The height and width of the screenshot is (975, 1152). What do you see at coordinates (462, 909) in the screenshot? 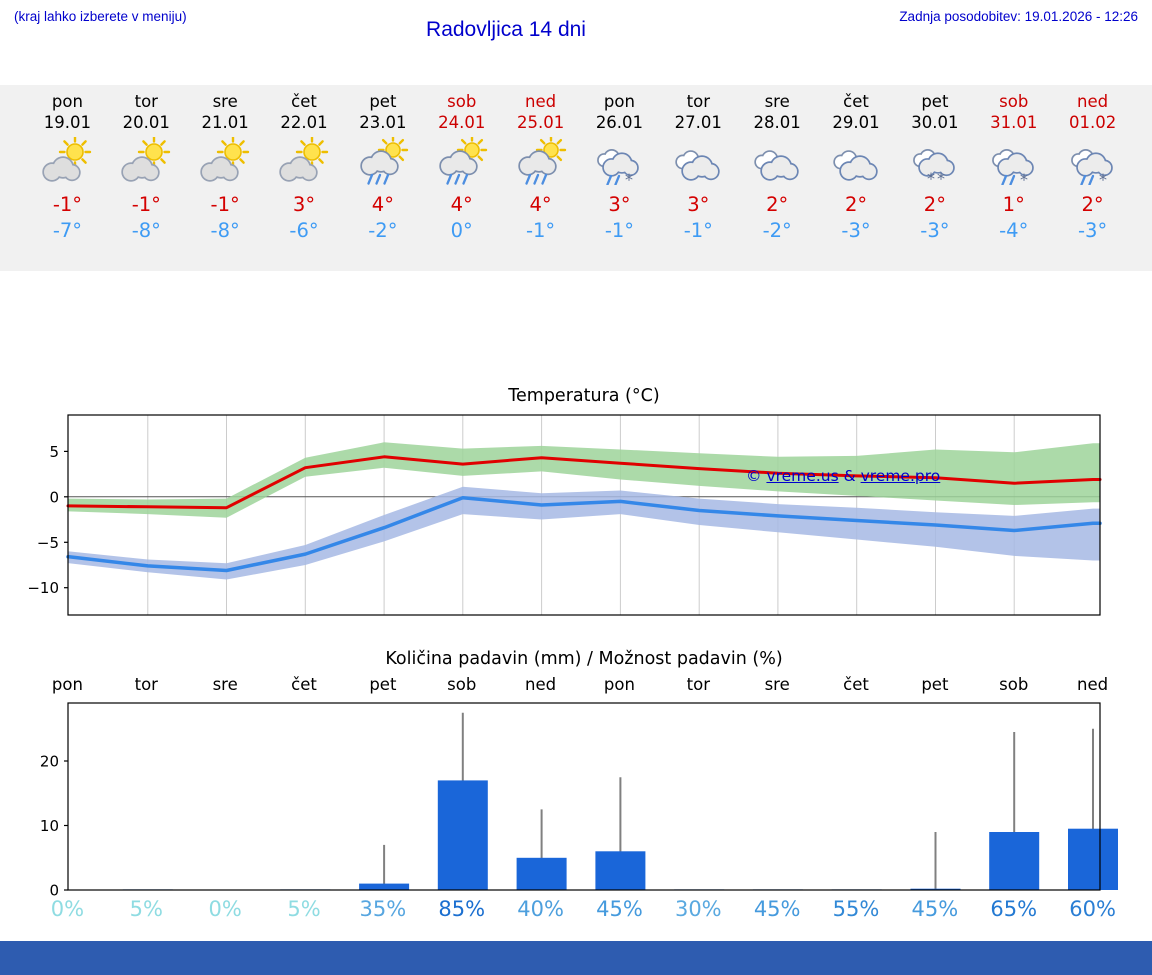
I see `precip-probability: 85%` at bounding box center [462, 909].